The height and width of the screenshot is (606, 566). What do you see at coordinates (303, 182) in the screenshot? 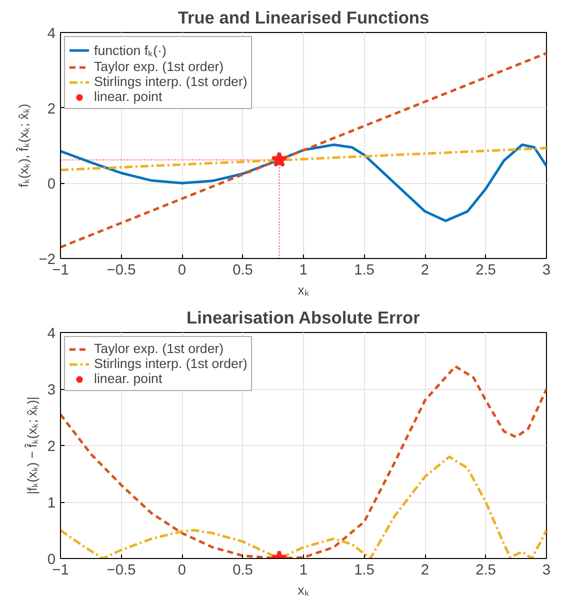
I see `line-series` at bounding box center [303, 182].